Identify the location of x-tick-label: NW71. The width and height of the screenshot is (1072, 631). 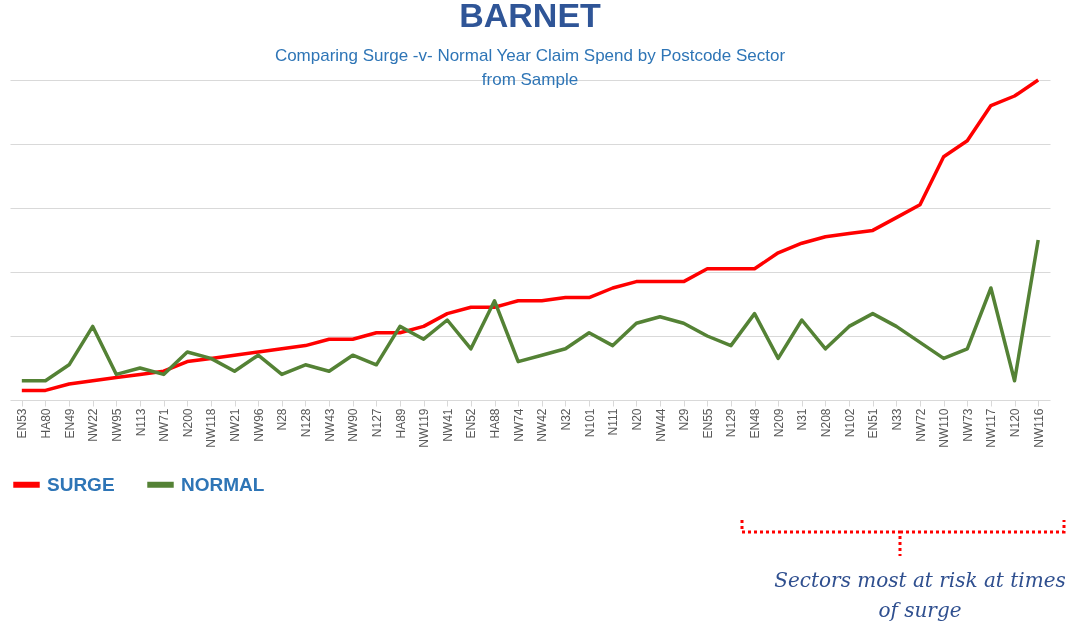
(164, 425).